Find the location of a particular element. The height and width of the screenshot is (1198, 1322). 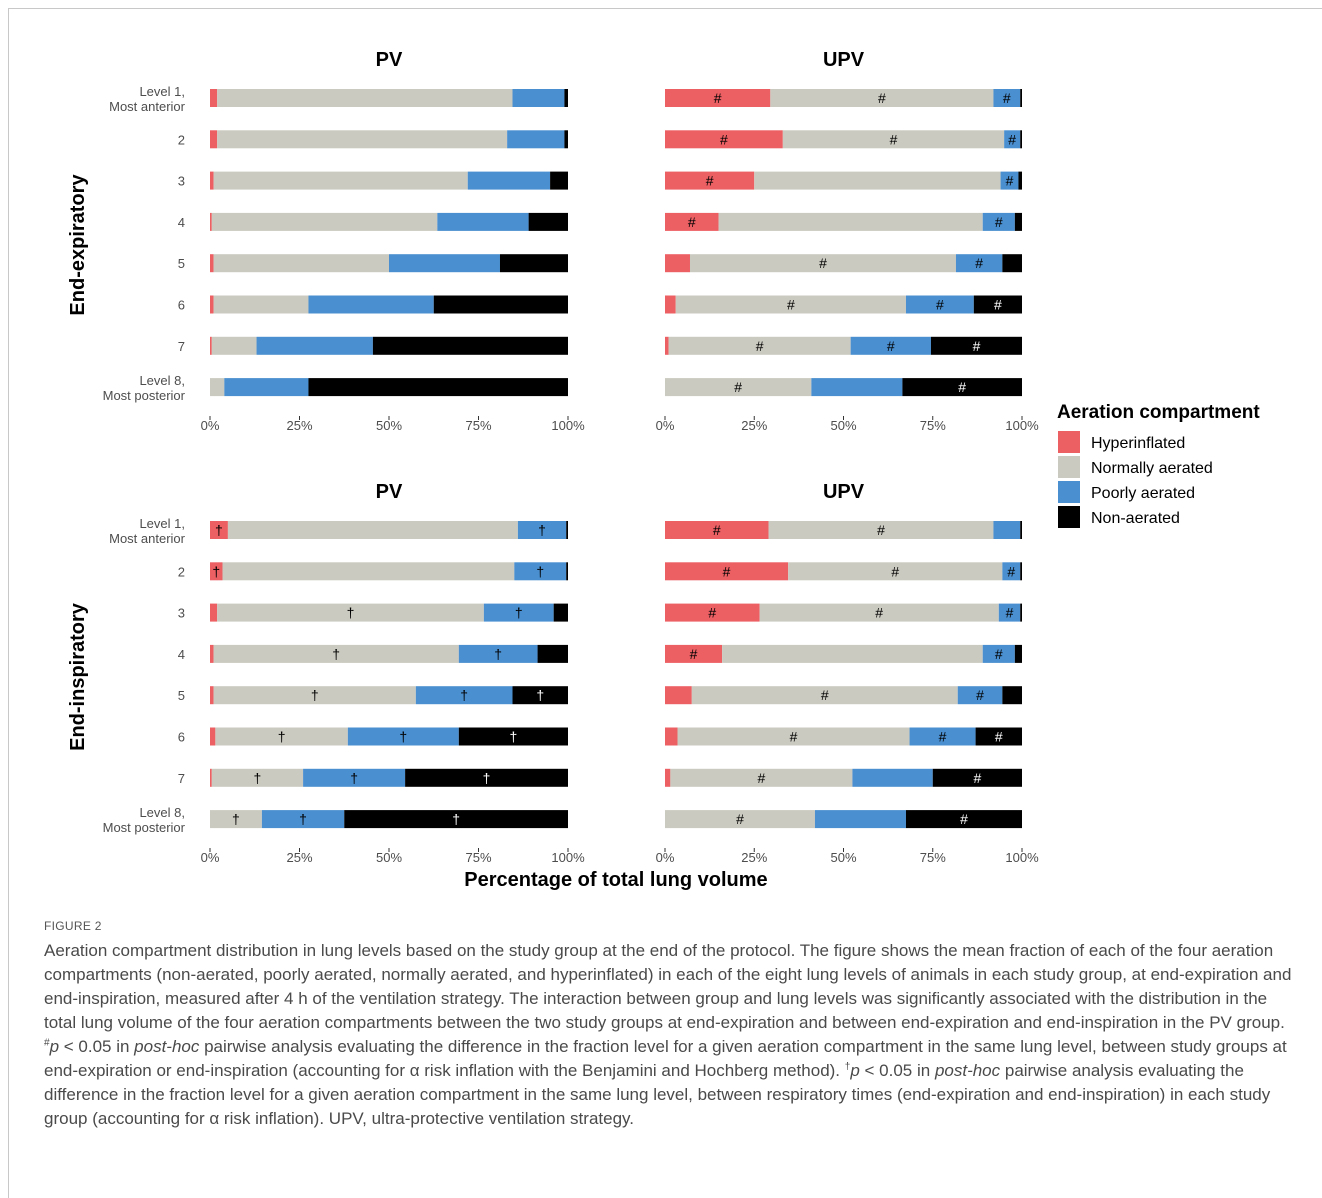

axis-tick-label: 50% is located at coordinates (843, 857).